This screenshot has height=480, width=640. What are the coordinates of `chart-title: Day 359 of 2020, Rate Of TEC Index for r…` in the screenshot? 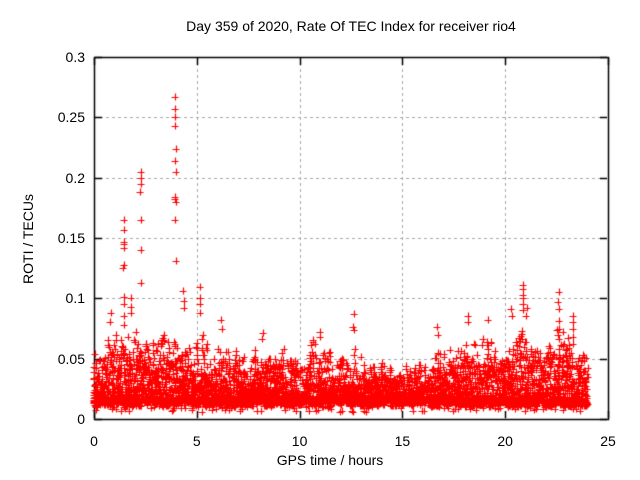 It's located at (351, 26).